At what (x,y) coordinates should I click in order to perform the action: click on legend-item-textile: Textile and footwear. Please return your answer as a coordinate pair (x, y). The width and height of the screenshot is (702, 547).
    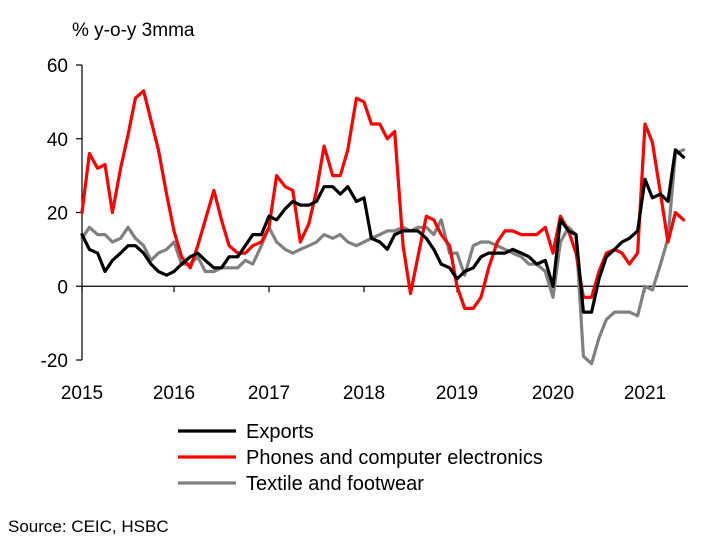
    Looking at the image, I should click on (301, 484).